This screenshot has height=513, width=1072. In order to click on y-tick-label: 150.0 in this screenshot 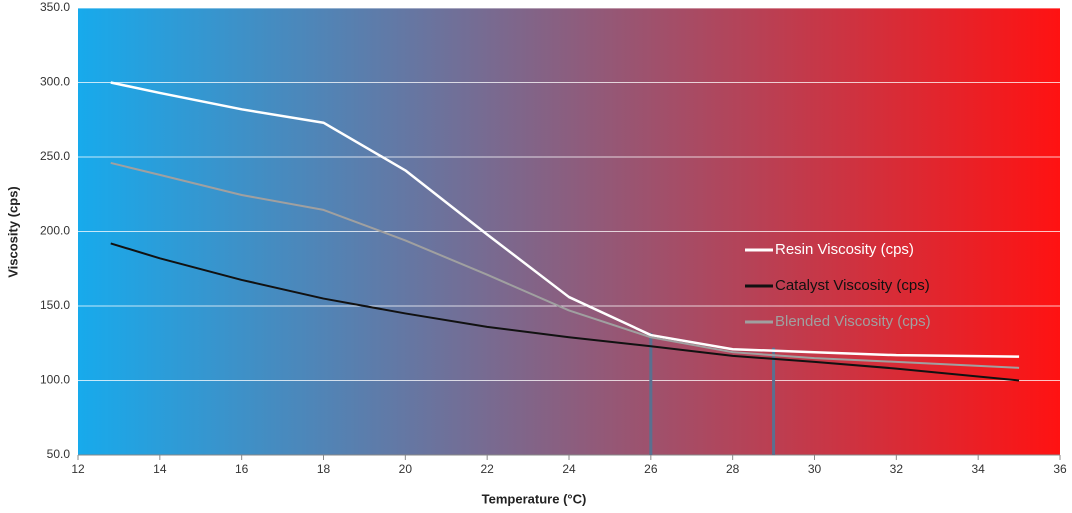, I will do `click(55, 305)`.